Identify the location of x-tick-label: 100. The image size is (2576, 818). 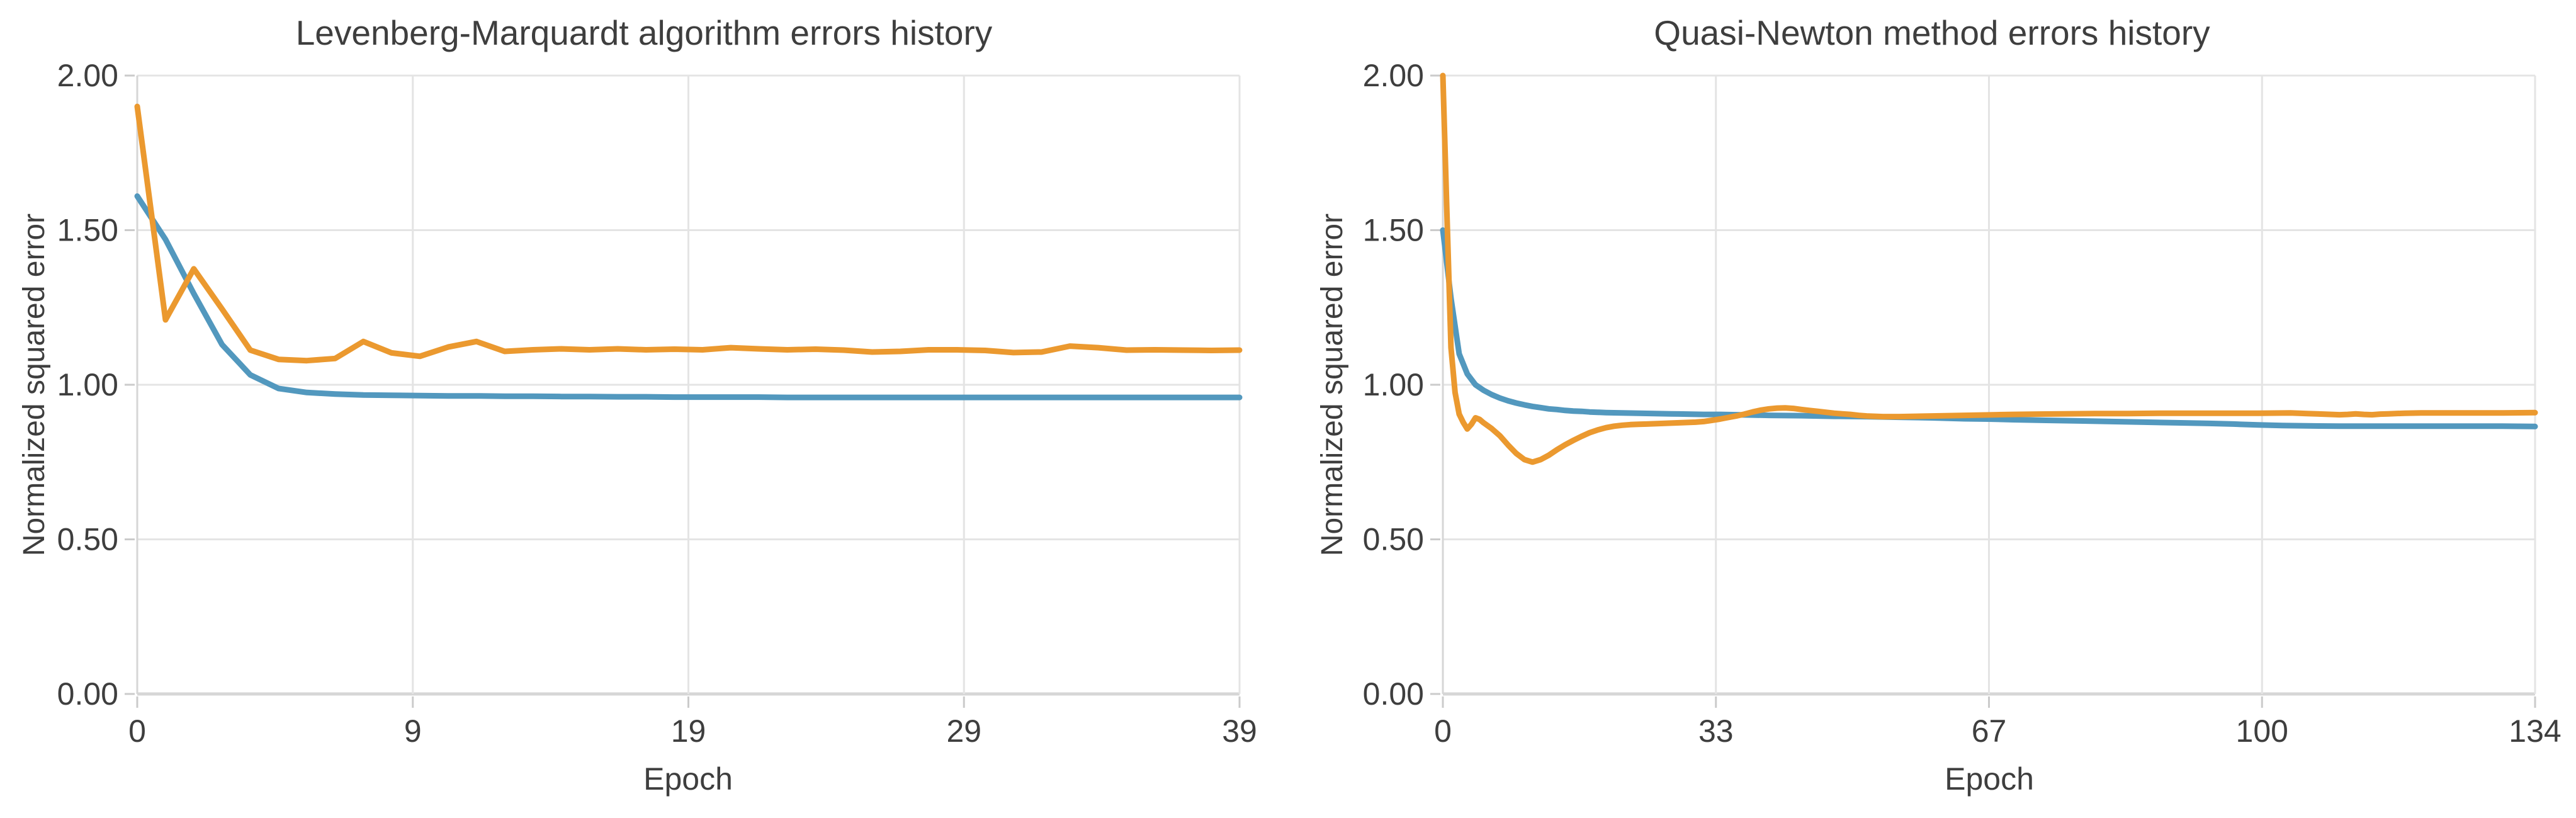
(2262, 731).